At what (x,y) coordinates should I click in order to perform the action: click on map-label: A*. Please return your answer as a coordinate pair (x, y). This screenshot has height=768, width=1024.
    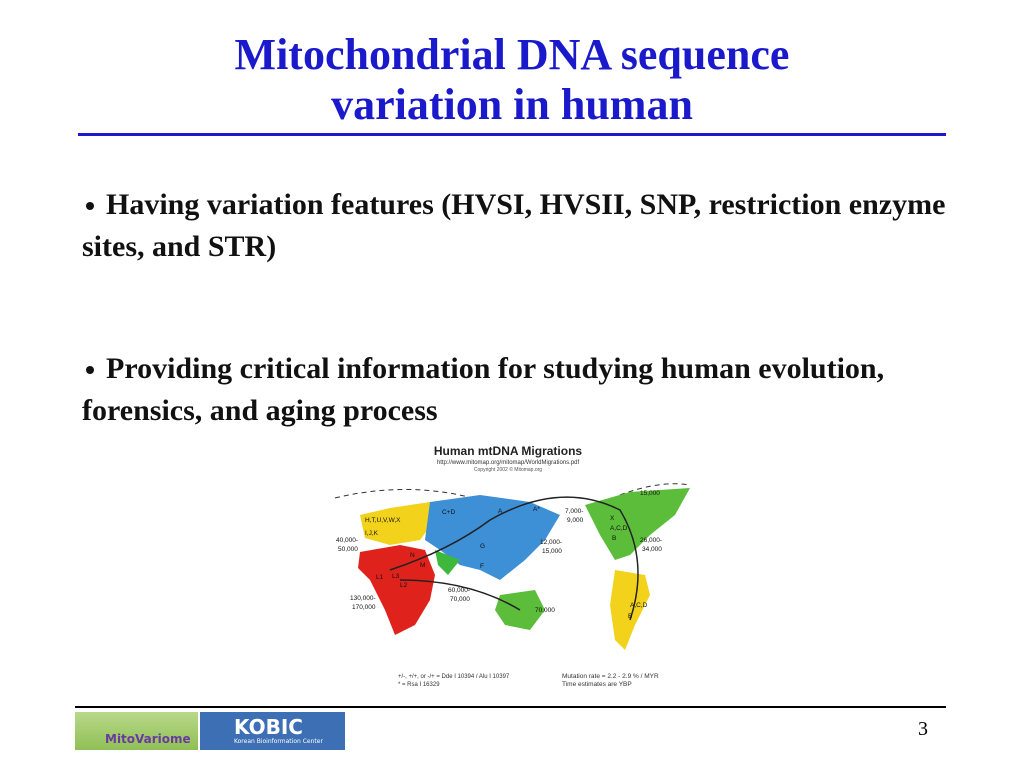
    Looking at the image, I should click on (536, 509).